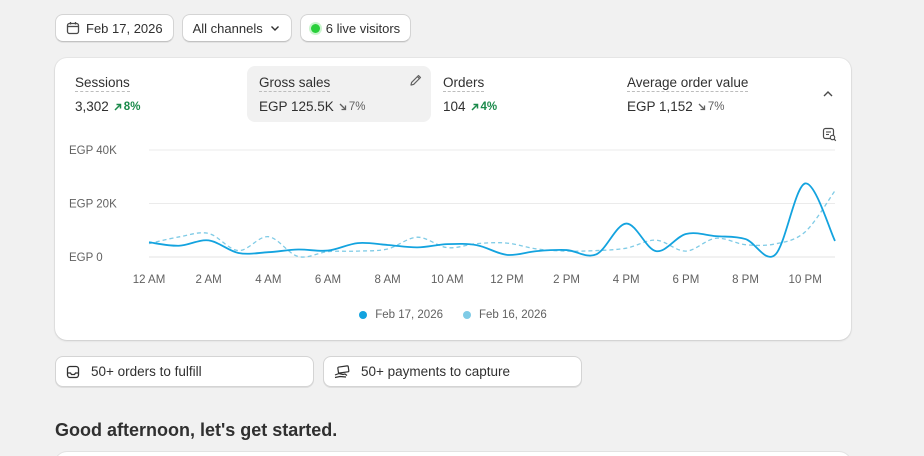 Image resolution: width=924 pixels, height=456 pixels. I want to click on live-visitors-button: 6 live visitors, so click(355, 28).